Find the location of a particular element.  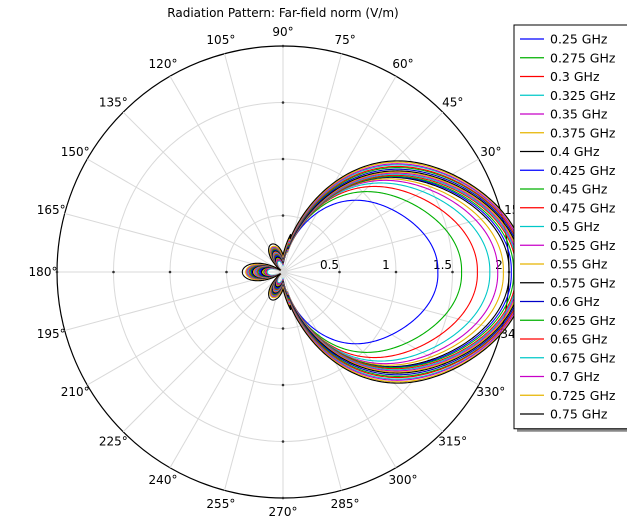

radial-tick-label: 0.5 is located at coordinates (329, 265).